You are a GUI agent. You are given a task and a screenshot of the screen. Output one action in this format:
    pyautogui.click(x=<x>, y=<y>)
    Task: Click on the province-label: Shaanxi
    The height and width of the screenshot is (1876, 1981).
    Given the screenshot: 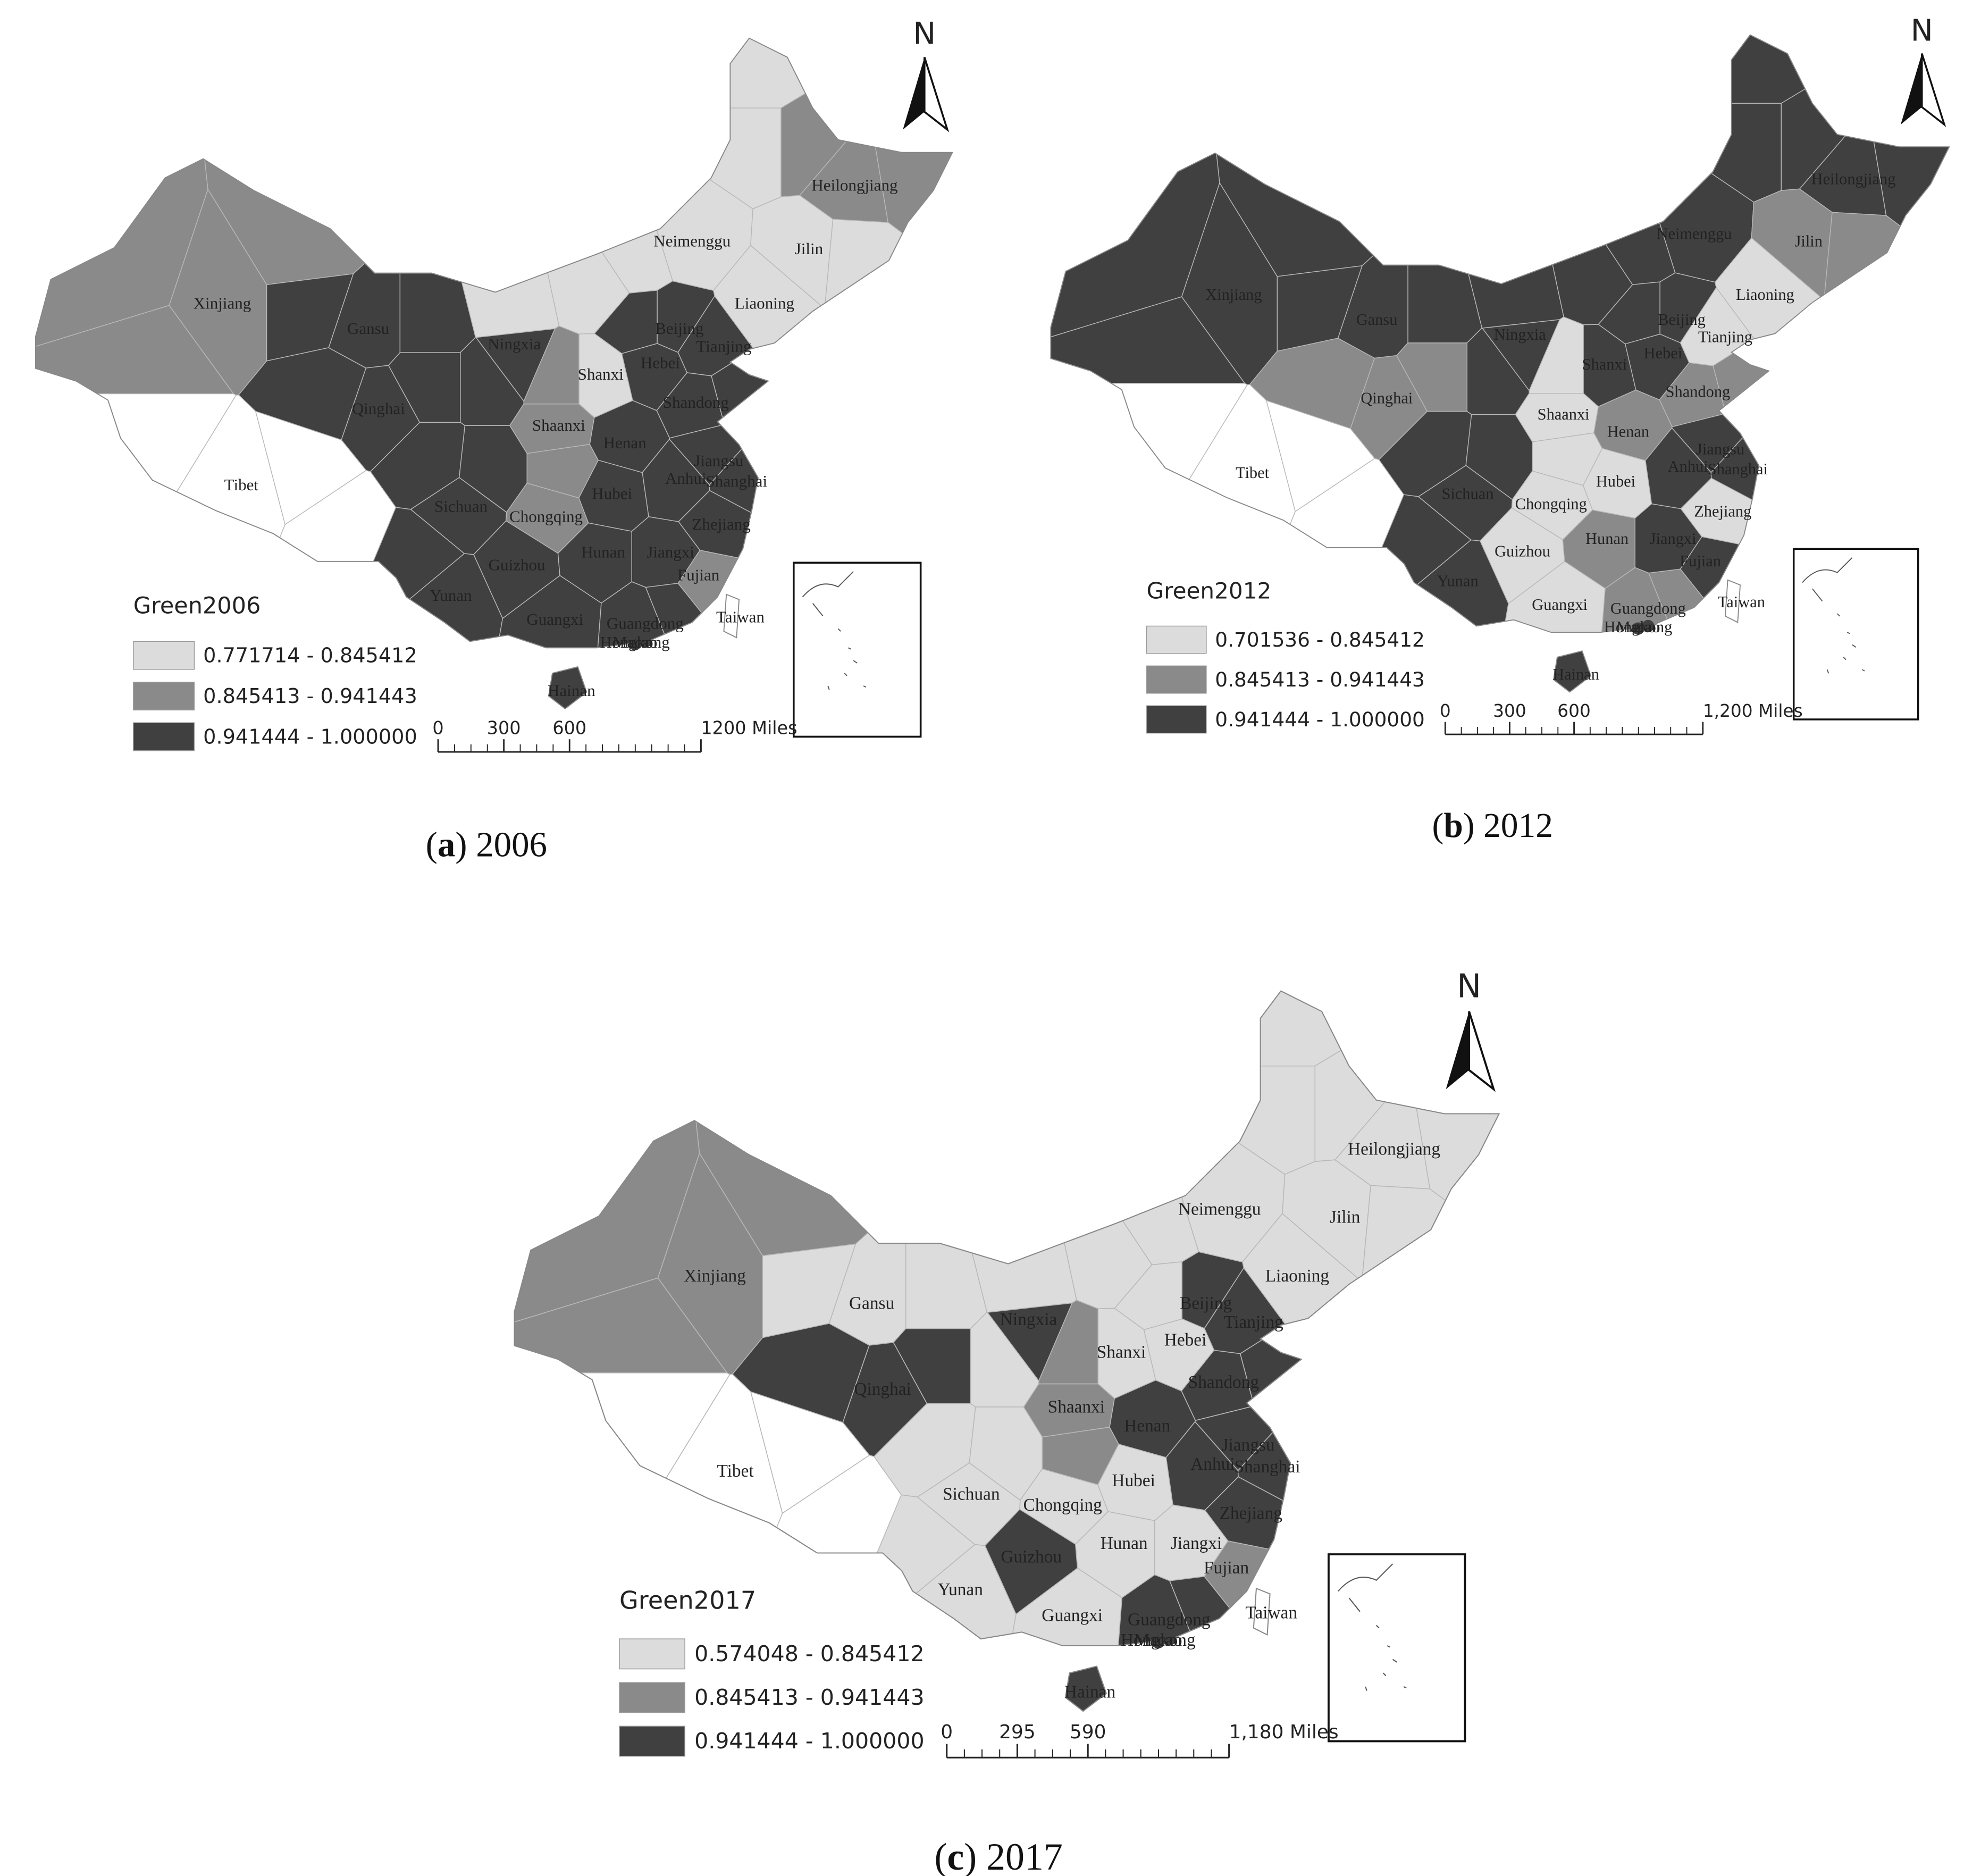 What is the action you would take?
    pyautogui.click(x=1076, y=1407)
    